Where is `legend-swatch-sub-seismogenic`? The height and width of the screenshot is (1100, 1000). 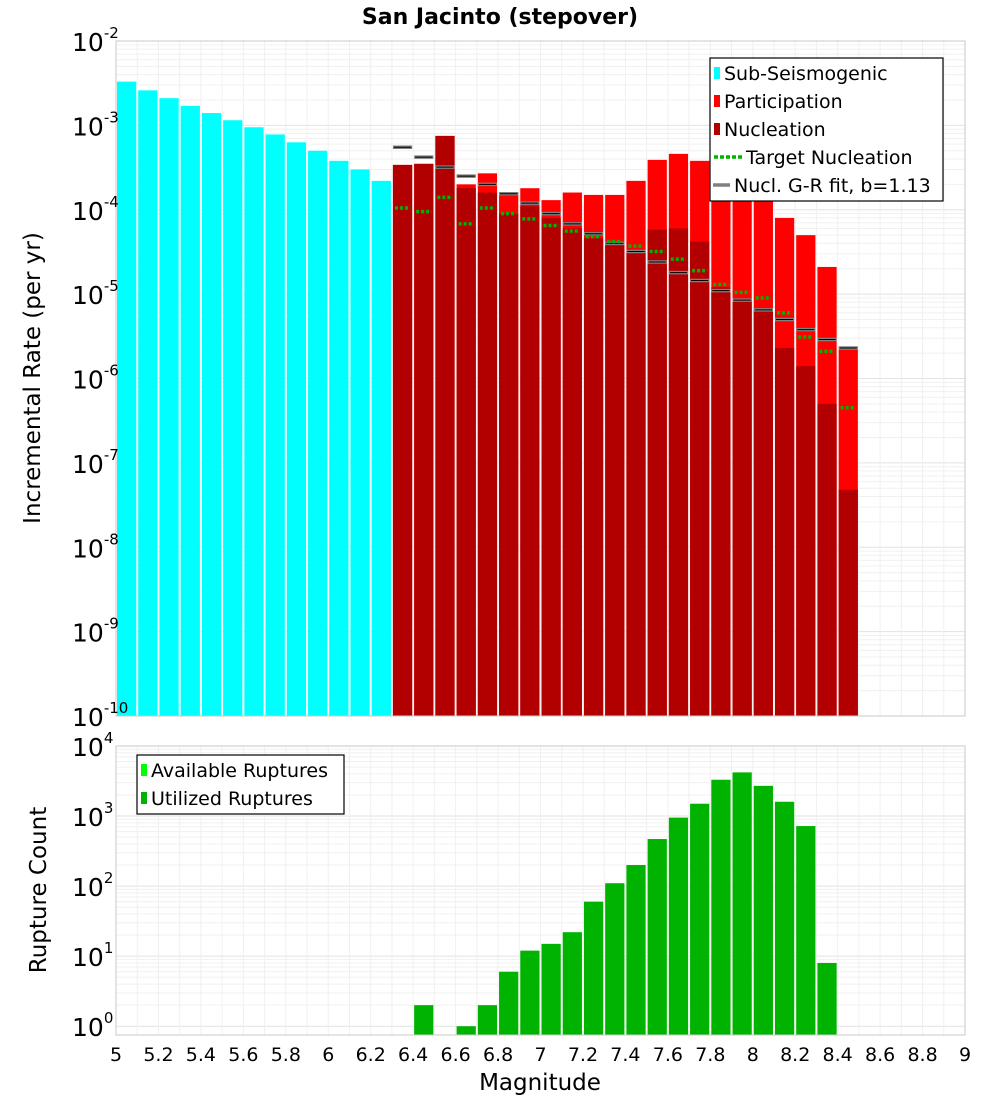 legend-swatch-sub-seismogenic is located at coordinates (717, 73).